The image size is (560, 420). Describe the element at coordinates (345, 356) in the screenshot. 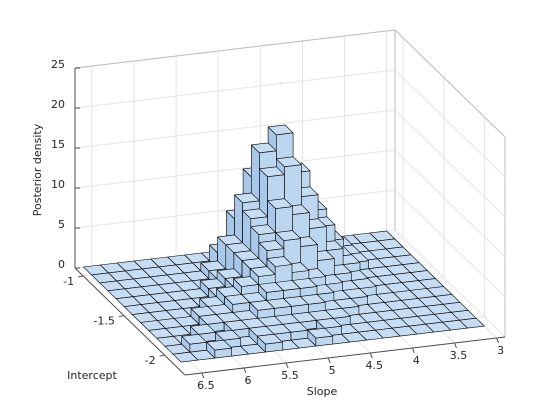

I see `x-axis` at that location.